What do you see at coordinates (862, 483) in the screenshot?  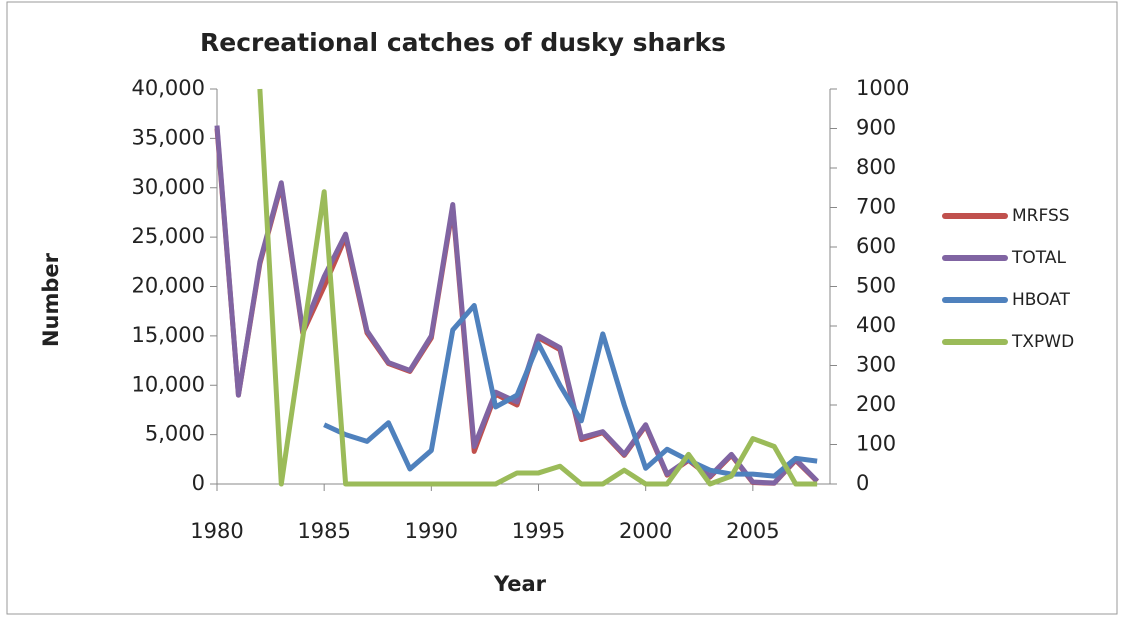 I see `y2-tick-label: 0` at bounding box center [862, 483].